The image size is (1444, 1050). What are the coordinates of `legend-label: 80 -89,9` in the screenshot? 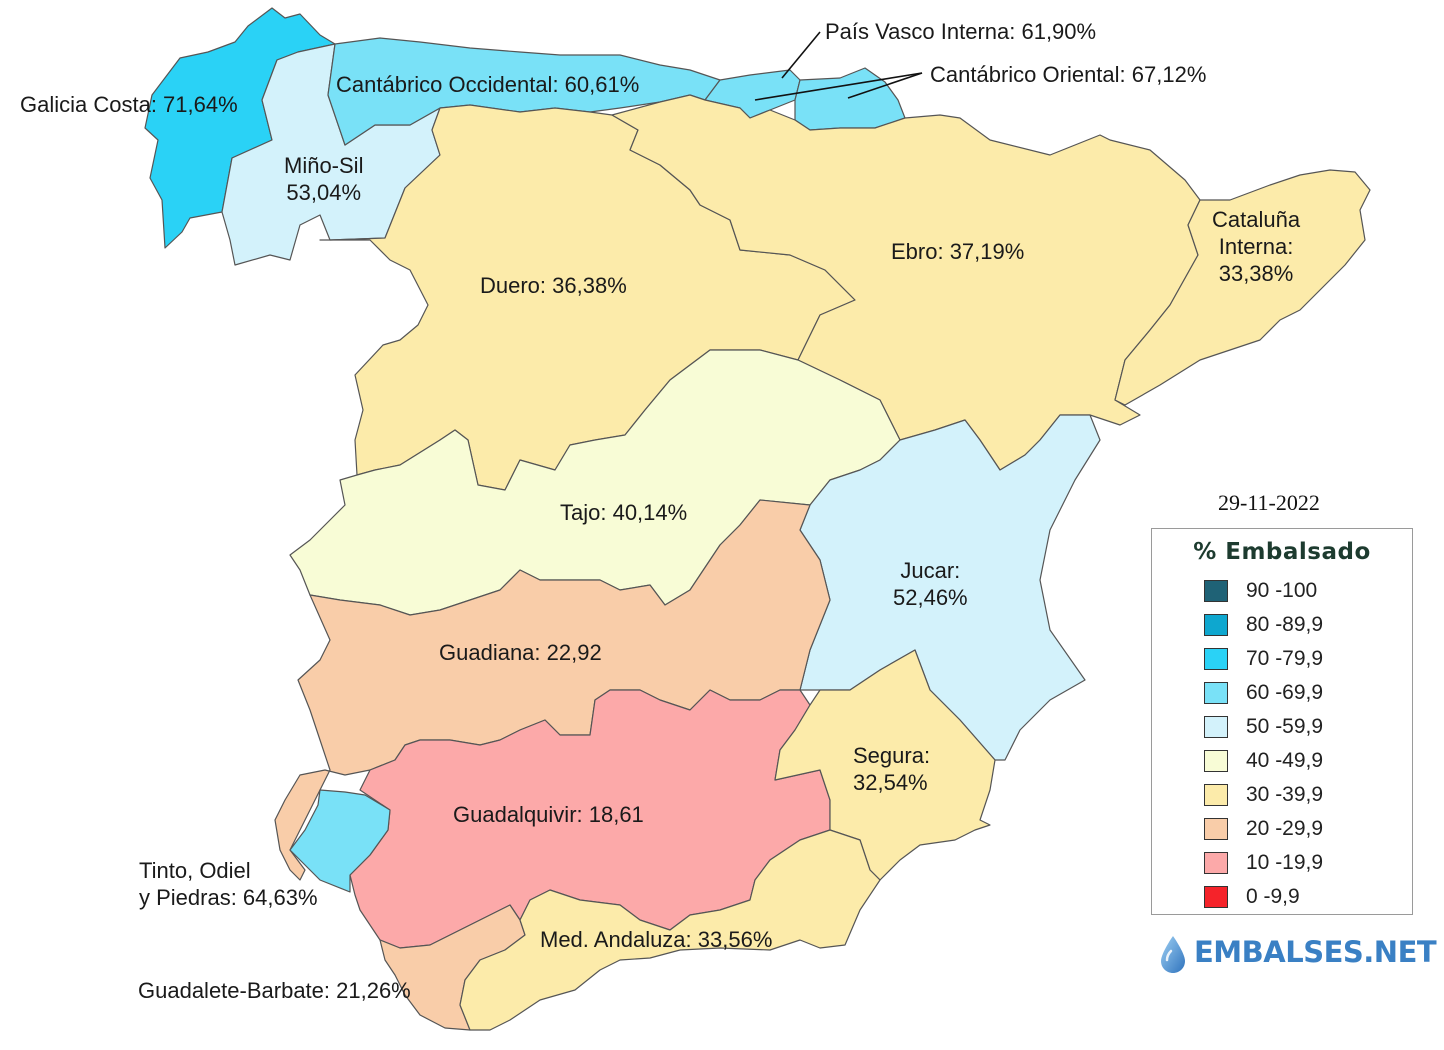 It's located at (1285, 624).